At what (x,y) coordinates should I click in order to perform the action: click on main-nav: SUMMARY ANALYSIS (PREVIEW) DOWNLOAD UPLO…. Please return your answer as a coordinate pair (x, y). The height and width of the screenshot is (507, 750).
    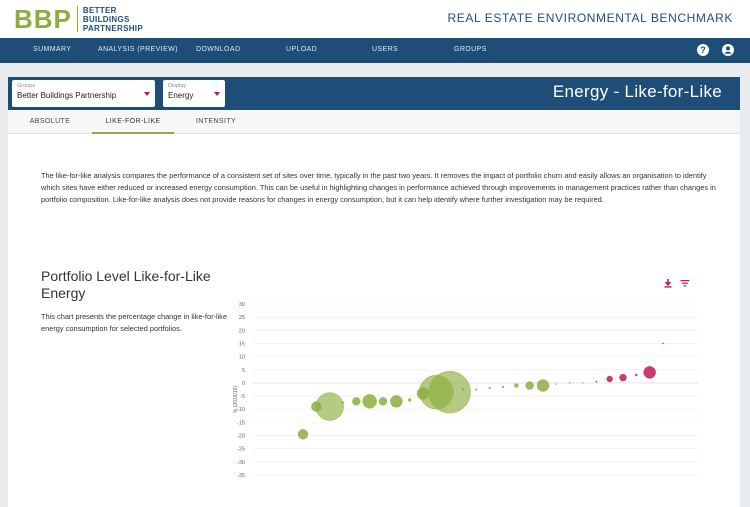
    Looking at the image, I should click on (375, 50).